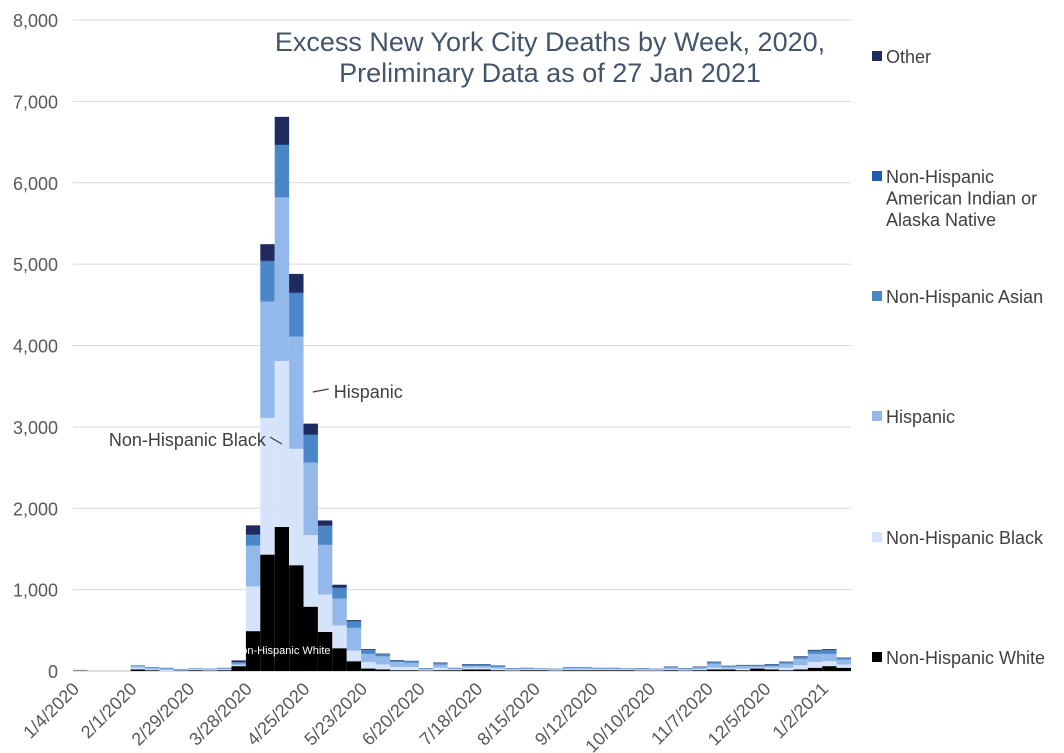 This screenshot has height=753, width=1064. Describe the element at coordinates (35, 347) in the screenshot. I see `y-tick-label: 4,000` at that location.